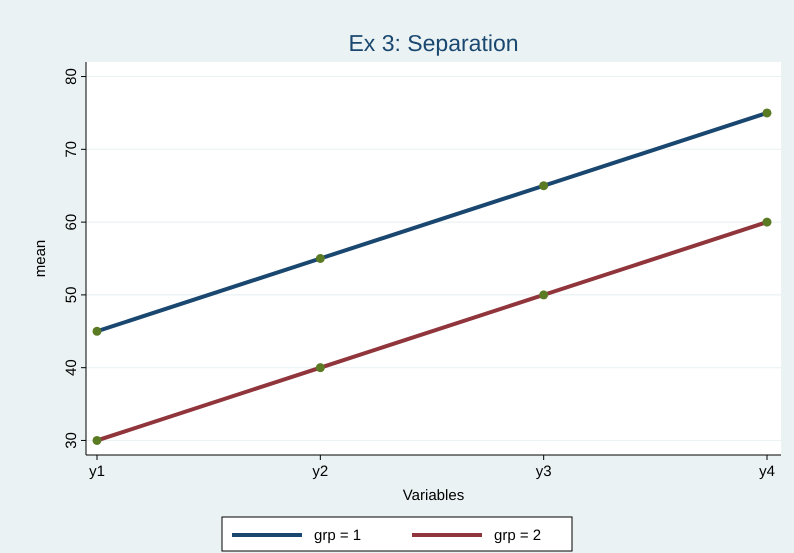 The height and width of the screenshot is (553, 794). What do you see at coordinates (518, 535) in the screenshot?
I see `legend-label: grp = 2` at bounding box center [518, 535].